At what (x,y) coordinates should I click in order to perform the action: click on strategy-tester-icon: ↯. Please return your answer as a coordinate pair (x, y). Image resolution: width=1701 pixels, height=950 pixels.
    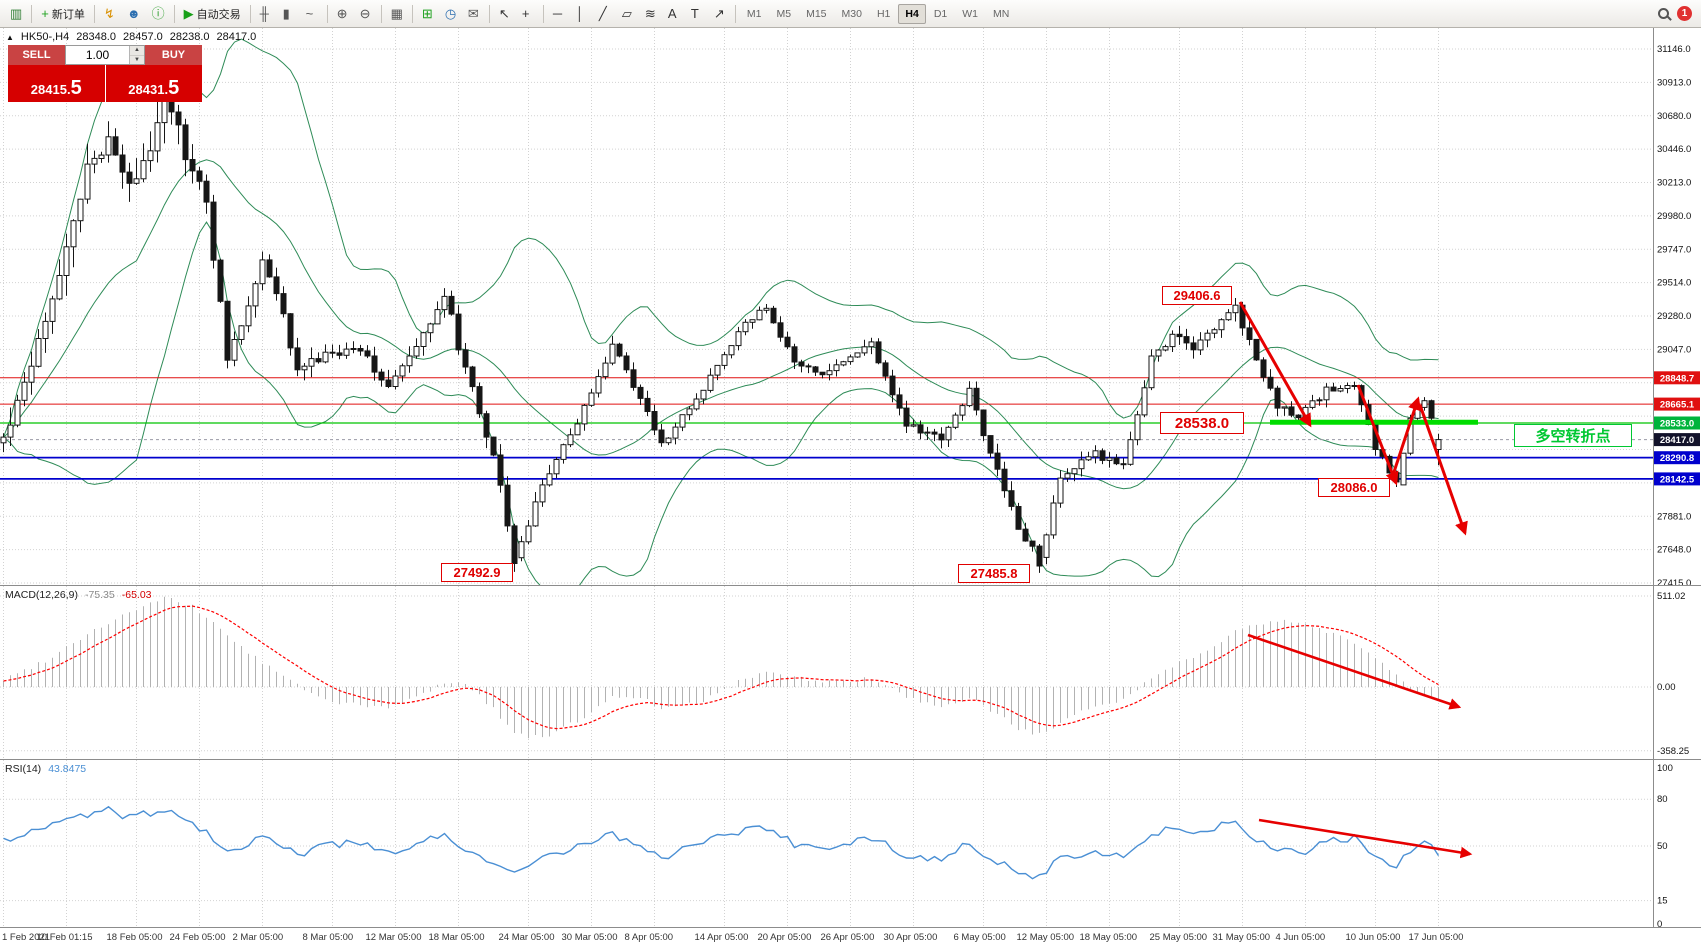
    Looking at the image, I should click on (110, 14).